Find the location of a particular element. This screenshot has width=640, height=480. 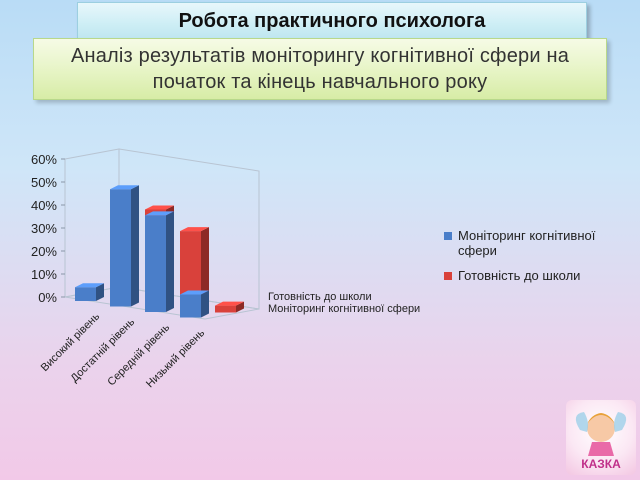

y-tick-label: 60% is located at coordinates (44, 159).